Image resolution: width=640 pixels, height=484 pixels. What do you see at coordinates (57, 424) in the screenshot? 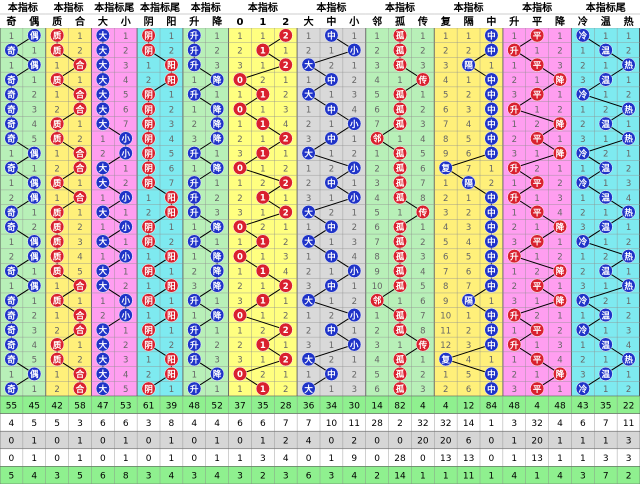
I see `summary-value: 5` at bounding box center [57, 424].